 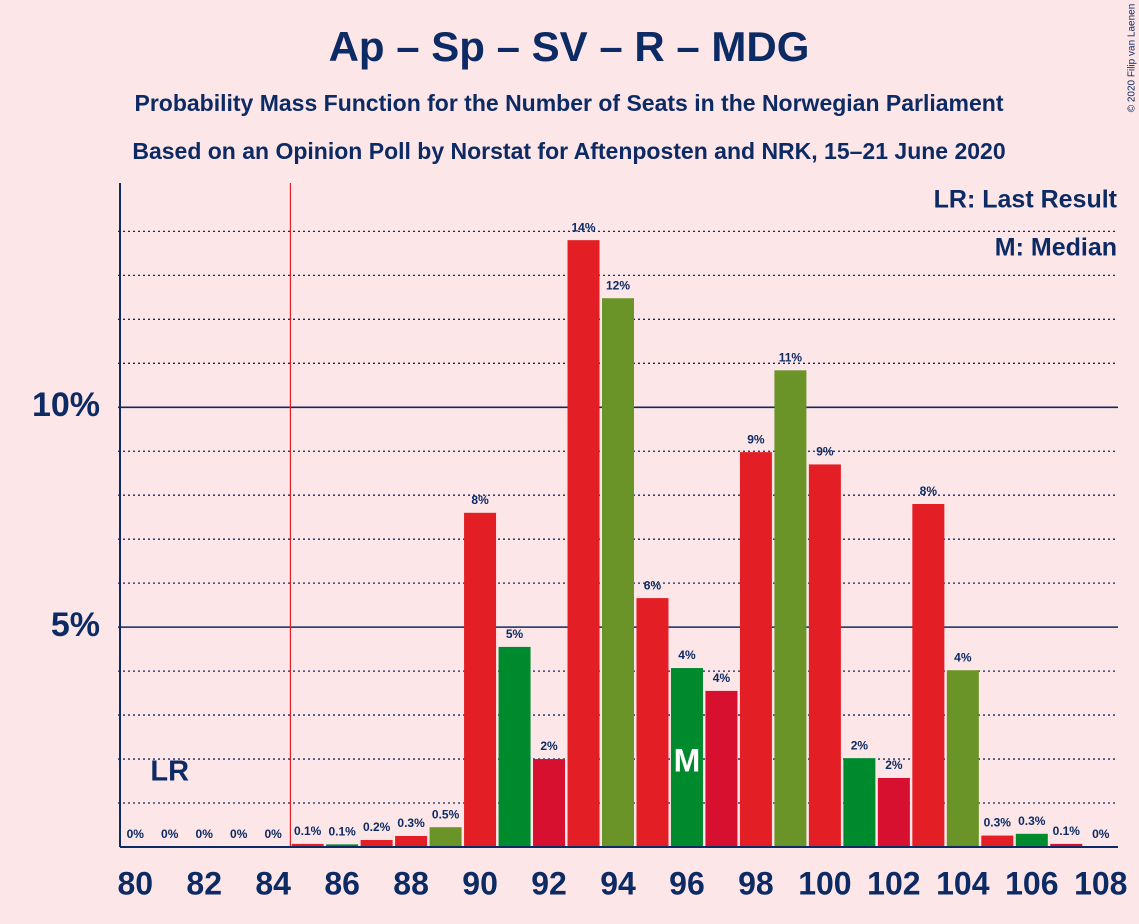 I want to click on chart-title: Ap – Sp – SV – R – MDG, so click(x=569, y=46).